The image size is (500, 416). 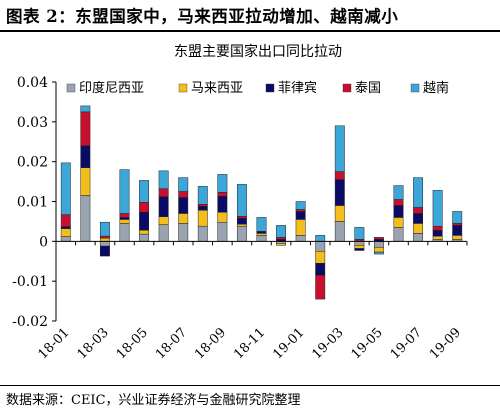 I want to click on bar-segment-18-09-s4, so click(x=222, y=194).